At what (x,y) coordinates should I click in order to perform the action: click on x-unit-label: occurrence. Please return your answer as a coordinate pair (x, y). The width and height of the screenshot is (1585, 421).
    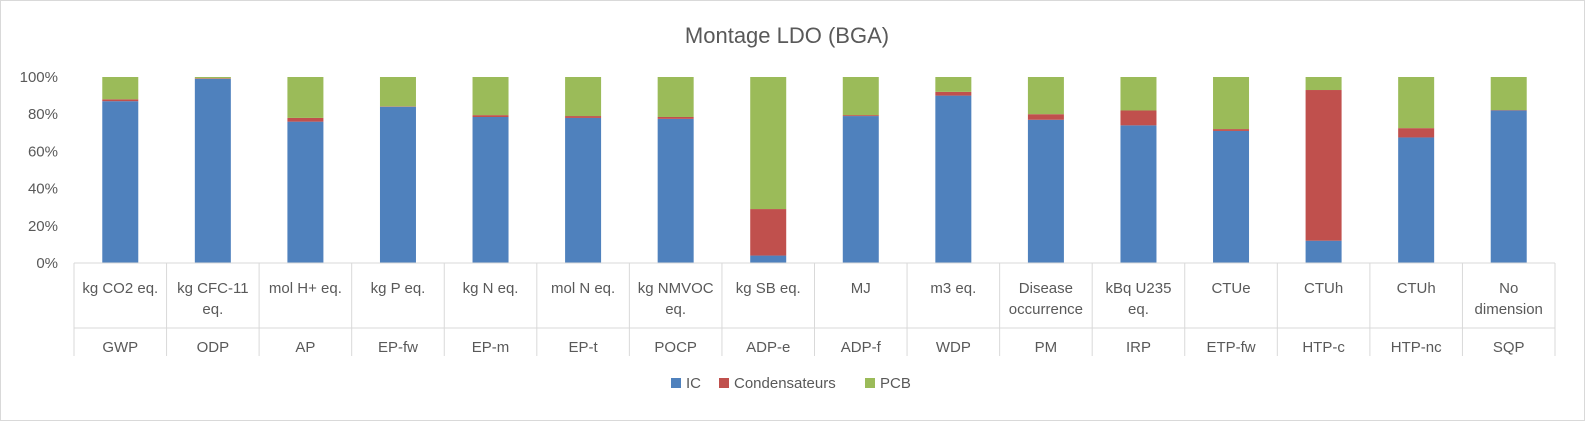
    Looking at the image, I should click on (1046, 309).